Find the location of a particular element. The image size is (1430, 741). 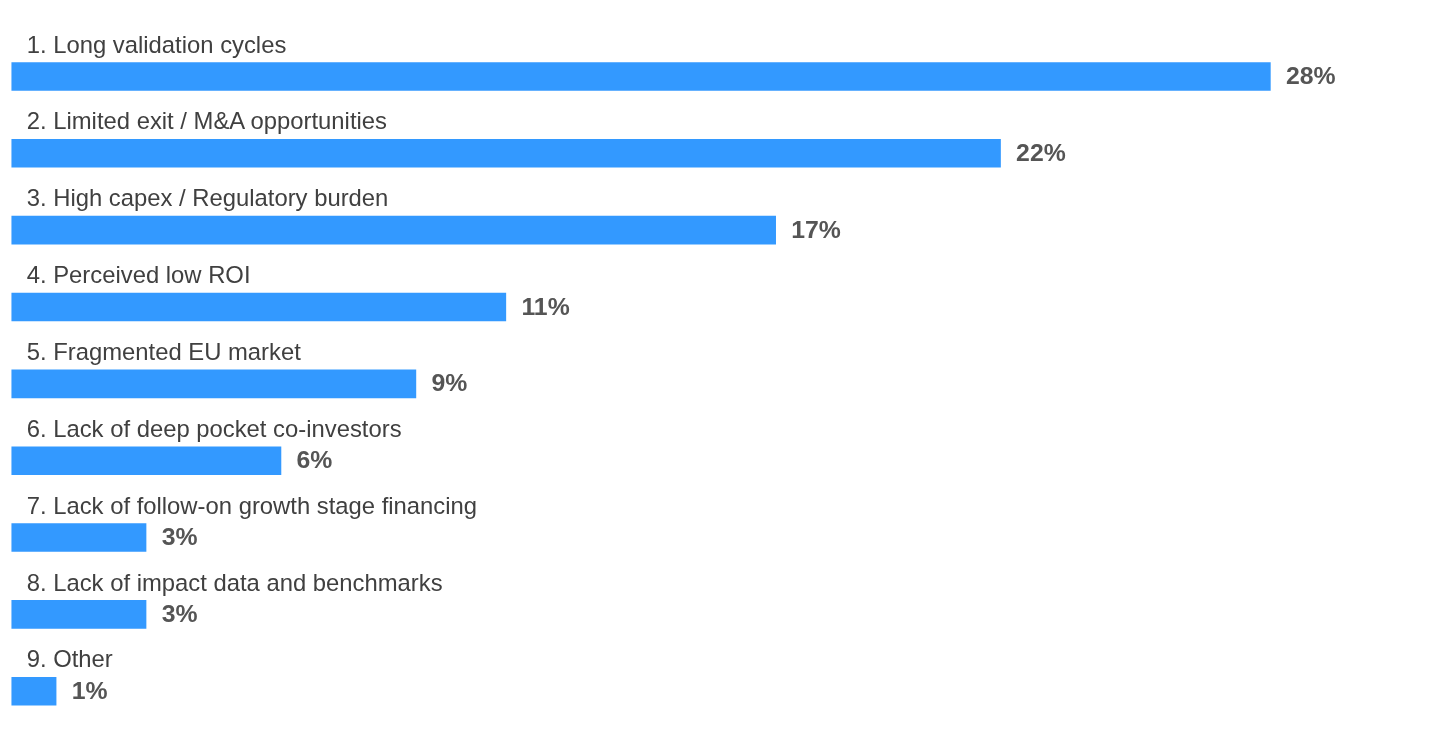

y-tick-label: 7. Lack of follow-on growth stage financing is located at coordinates (252, 505).